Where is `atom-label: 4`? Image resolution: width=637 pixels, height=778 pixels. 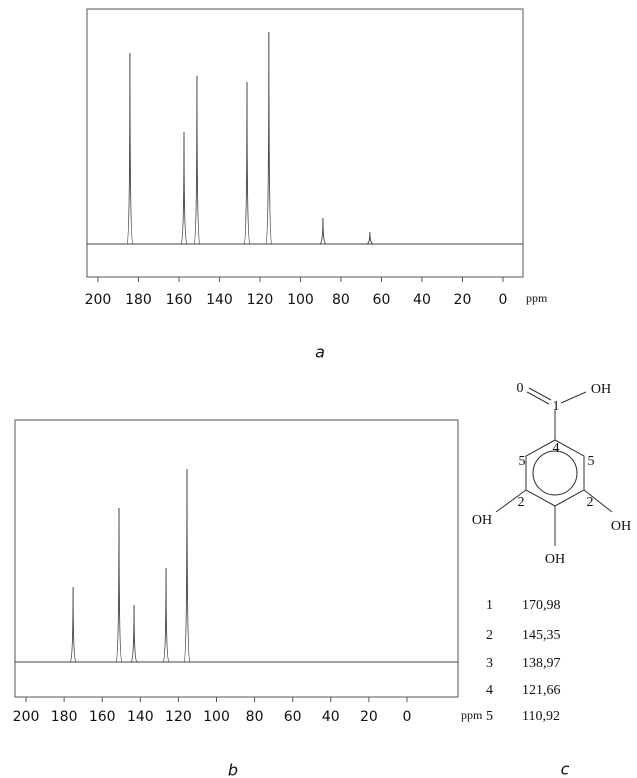 atom-label: 4 is located at coordinates (556, 448).